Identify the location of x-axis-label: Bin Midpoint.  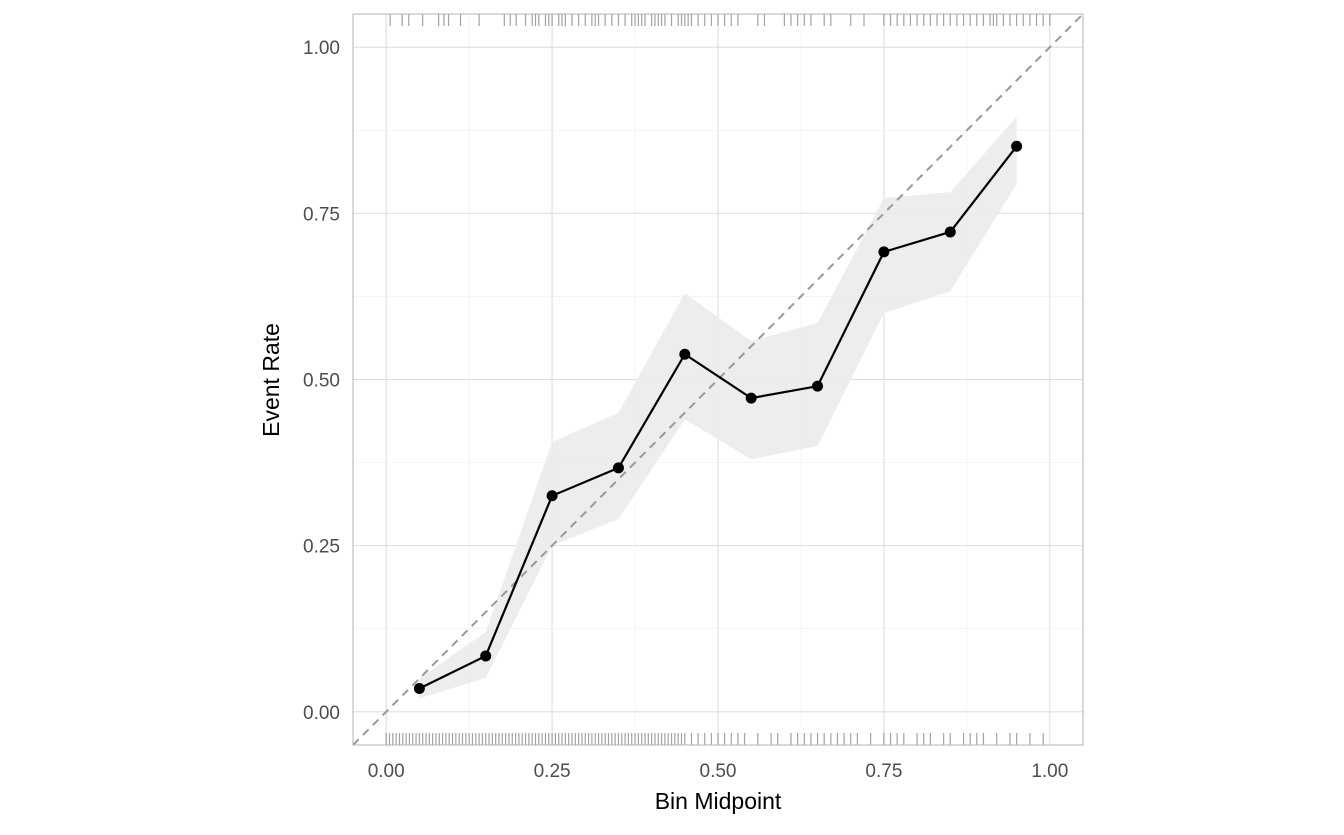
(718, 801).